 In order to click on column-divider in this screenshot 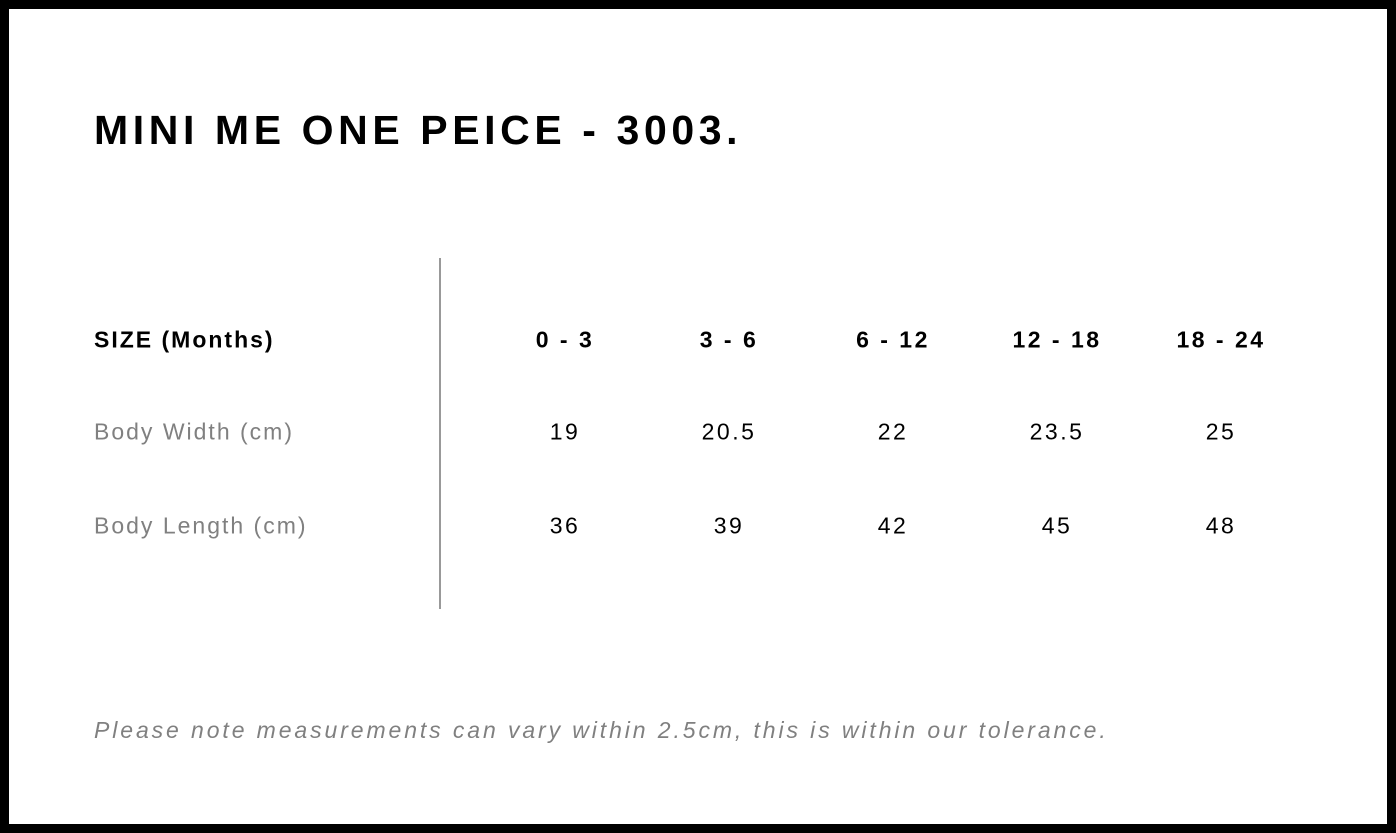, I will do `click(440, 433)`.